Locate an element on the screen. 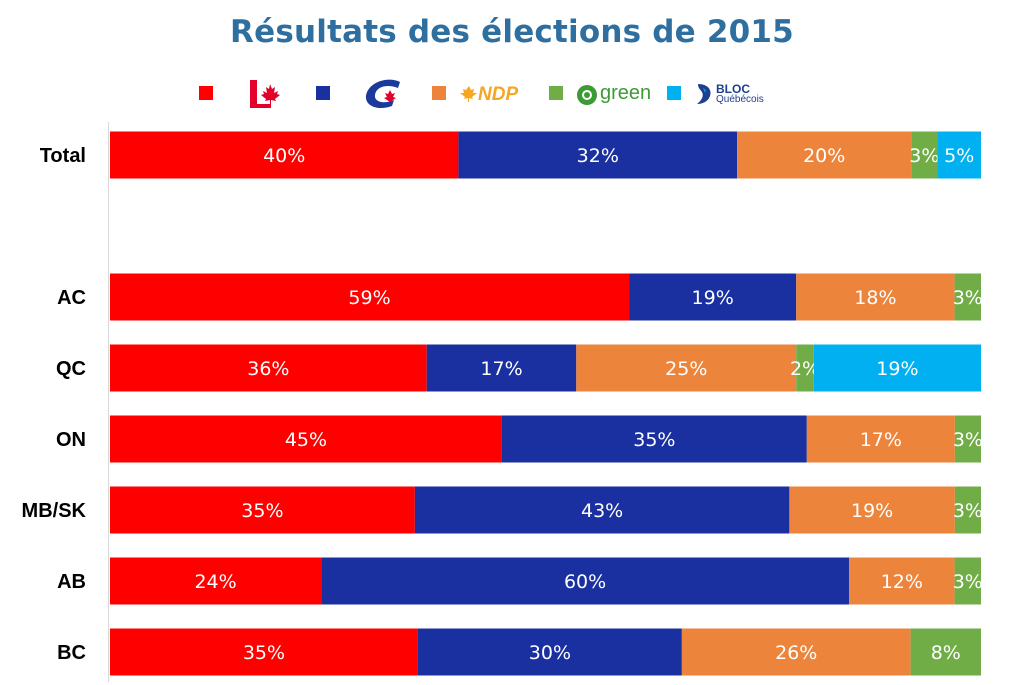 The width and height of the screenshot is (1024, 685). conservative-logo is located at coordinates (382, 93).